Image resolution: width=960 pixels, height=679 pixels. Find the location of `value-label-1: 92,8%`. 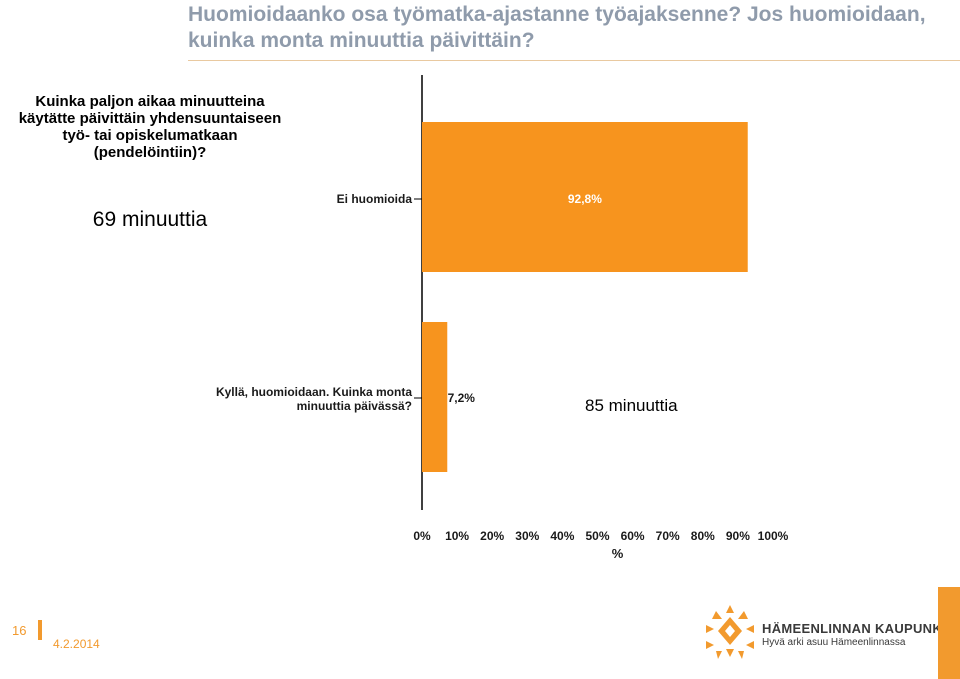

value-label-1: 92,8% is located at coordinates (585, 199).